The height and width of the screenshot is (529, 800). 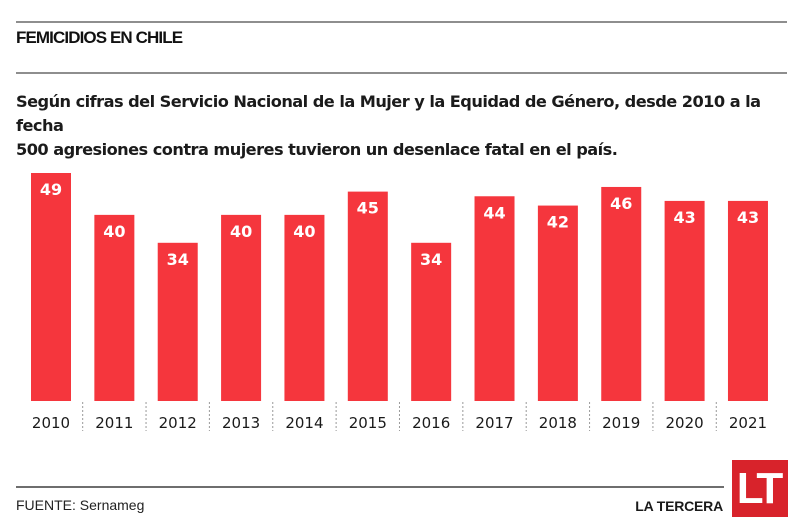 I want to click on bar-2015, so click(x=367, y=296).